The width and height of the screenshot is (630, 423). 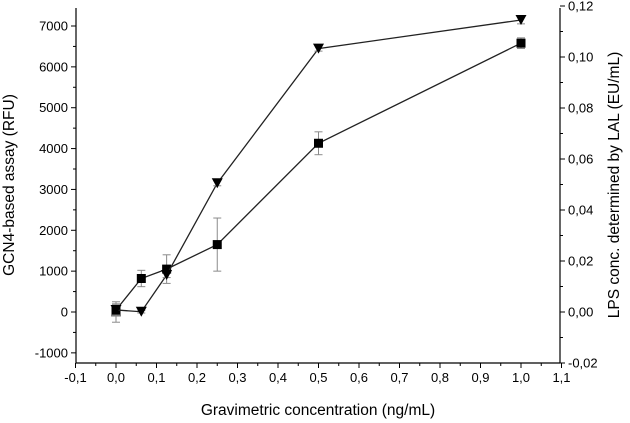 I want to click on y2-tick-label: 0,08, so click(x=580, y=108).